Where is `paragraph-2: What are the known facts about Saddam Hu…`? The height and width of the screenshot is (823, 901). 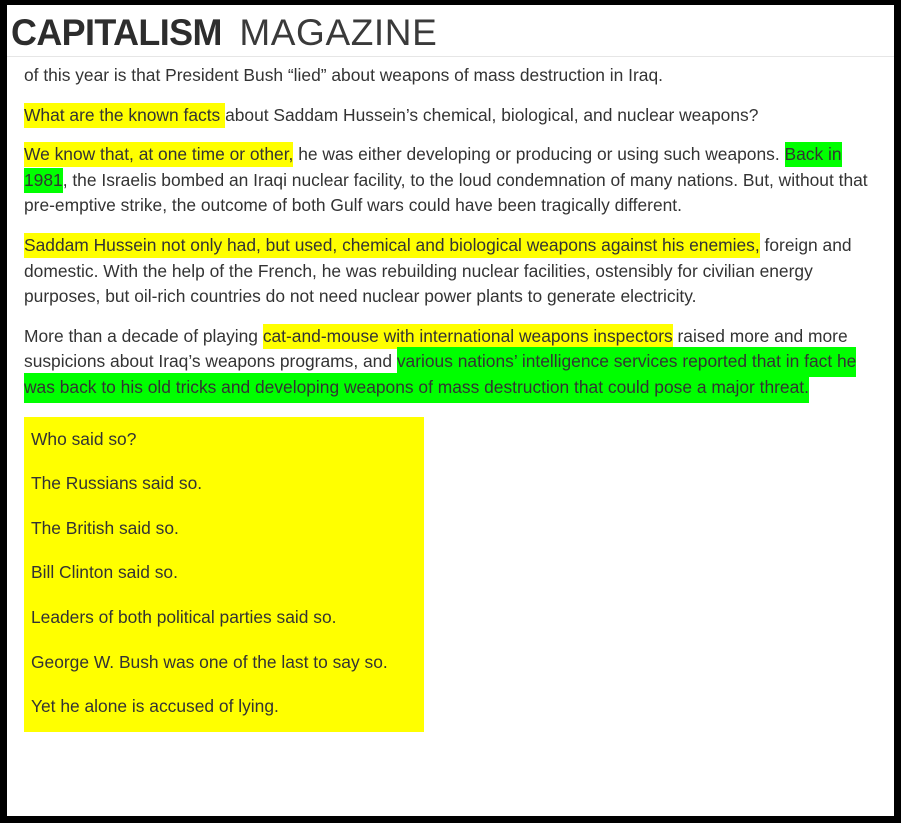
paragraph-2: What are the known facts about Saddam Hu… is located at coordinates (454, 115).